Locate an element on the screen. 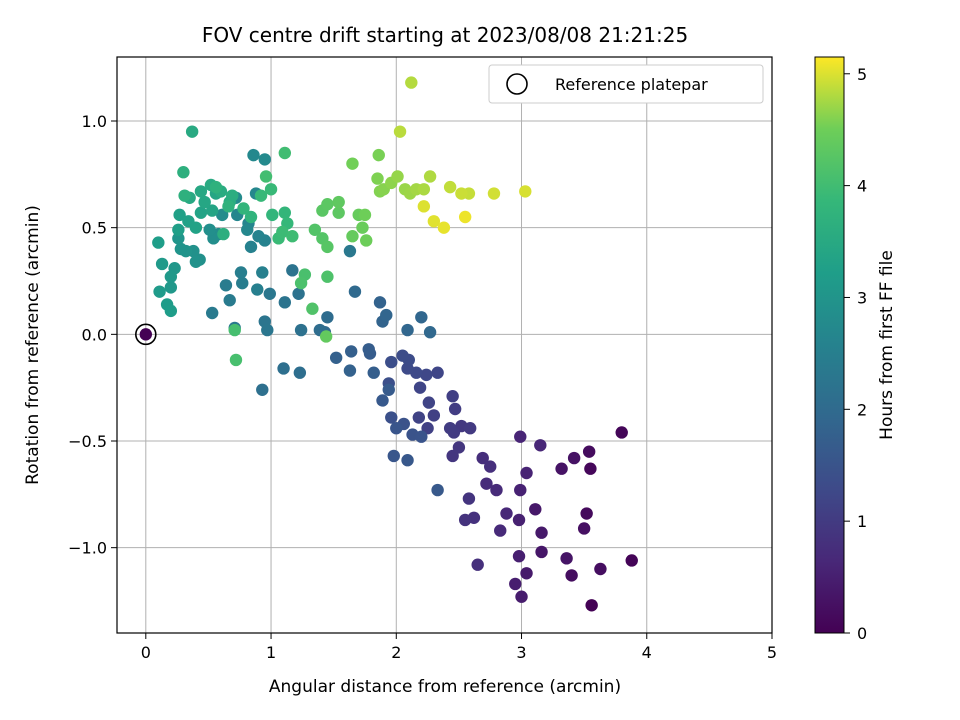 The width and height of the screenshot is (960, 720). colorbar-tick-label: 5 is located at coordinates (862, 74).